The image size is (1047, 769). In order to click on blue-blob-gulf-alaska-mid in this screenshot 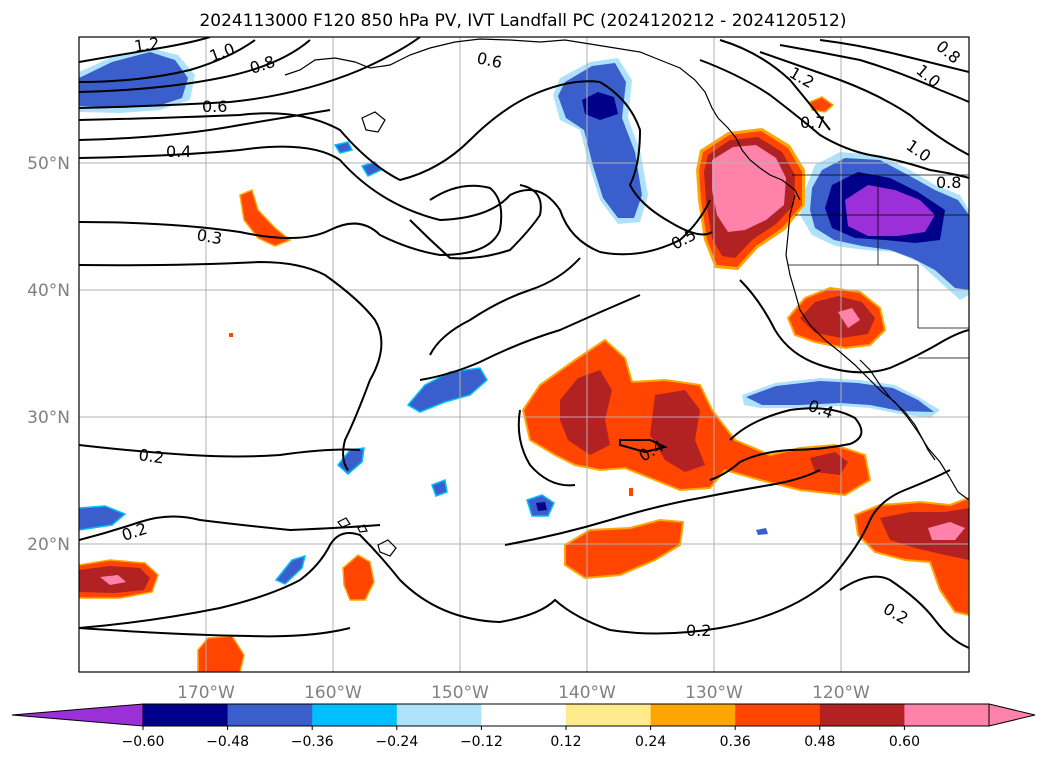, I will do `click(600, 140)`.